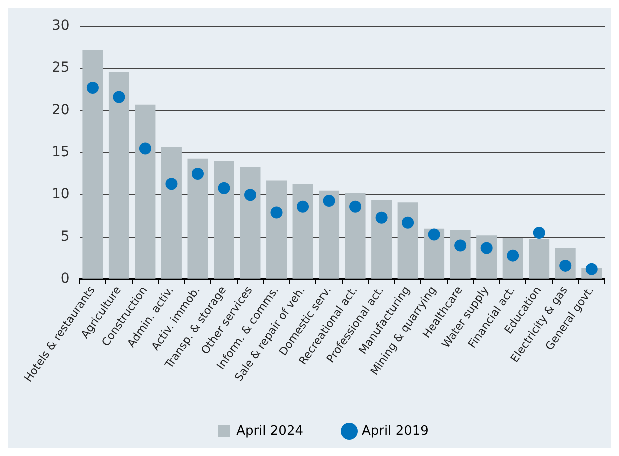  What do you see at coordinates (65, 236) in the screenshot?
I see `y-tick-label: 5` at bounding box center [65, 236].